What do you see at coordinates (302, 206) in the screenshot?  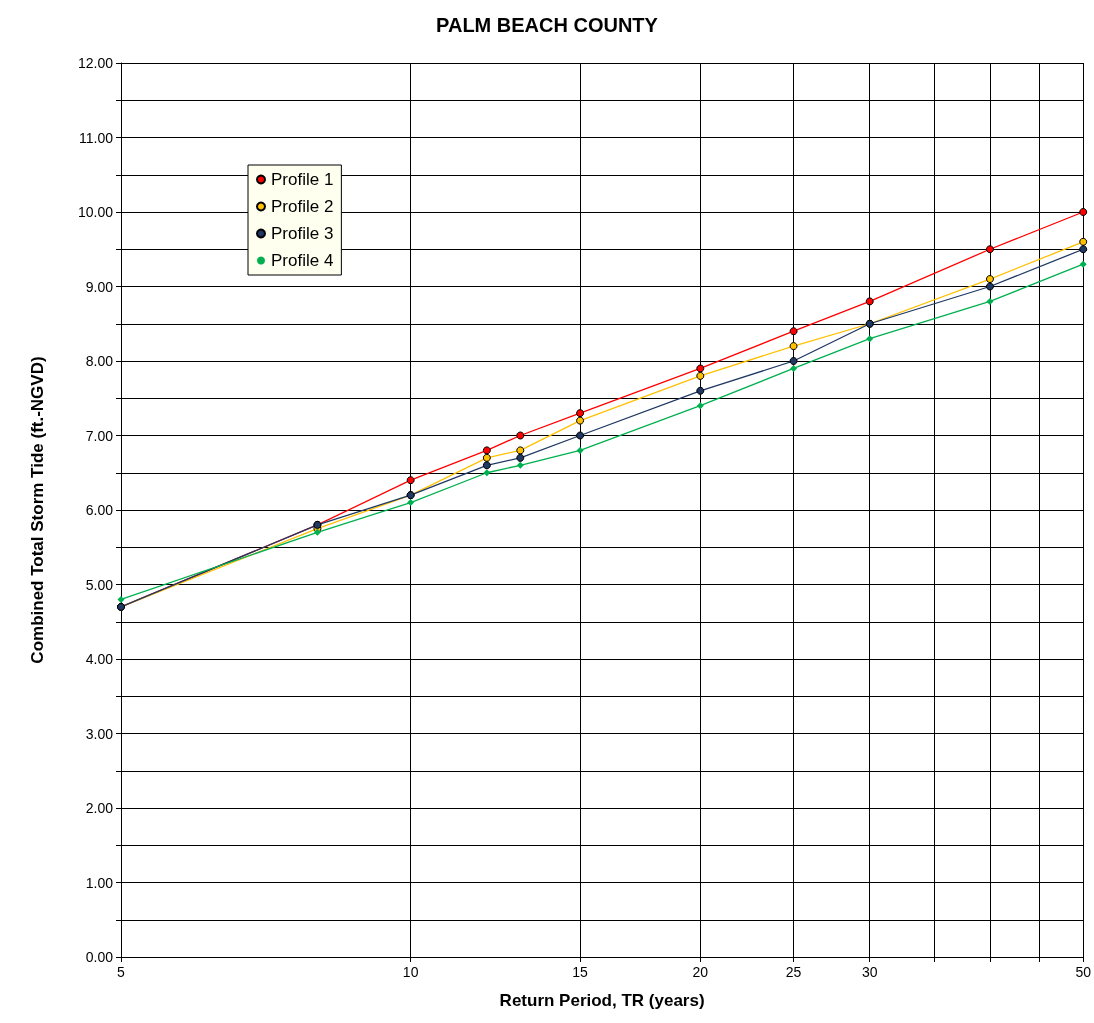 I see `legend-label: Profile 2` at bounding box center [302, 206].